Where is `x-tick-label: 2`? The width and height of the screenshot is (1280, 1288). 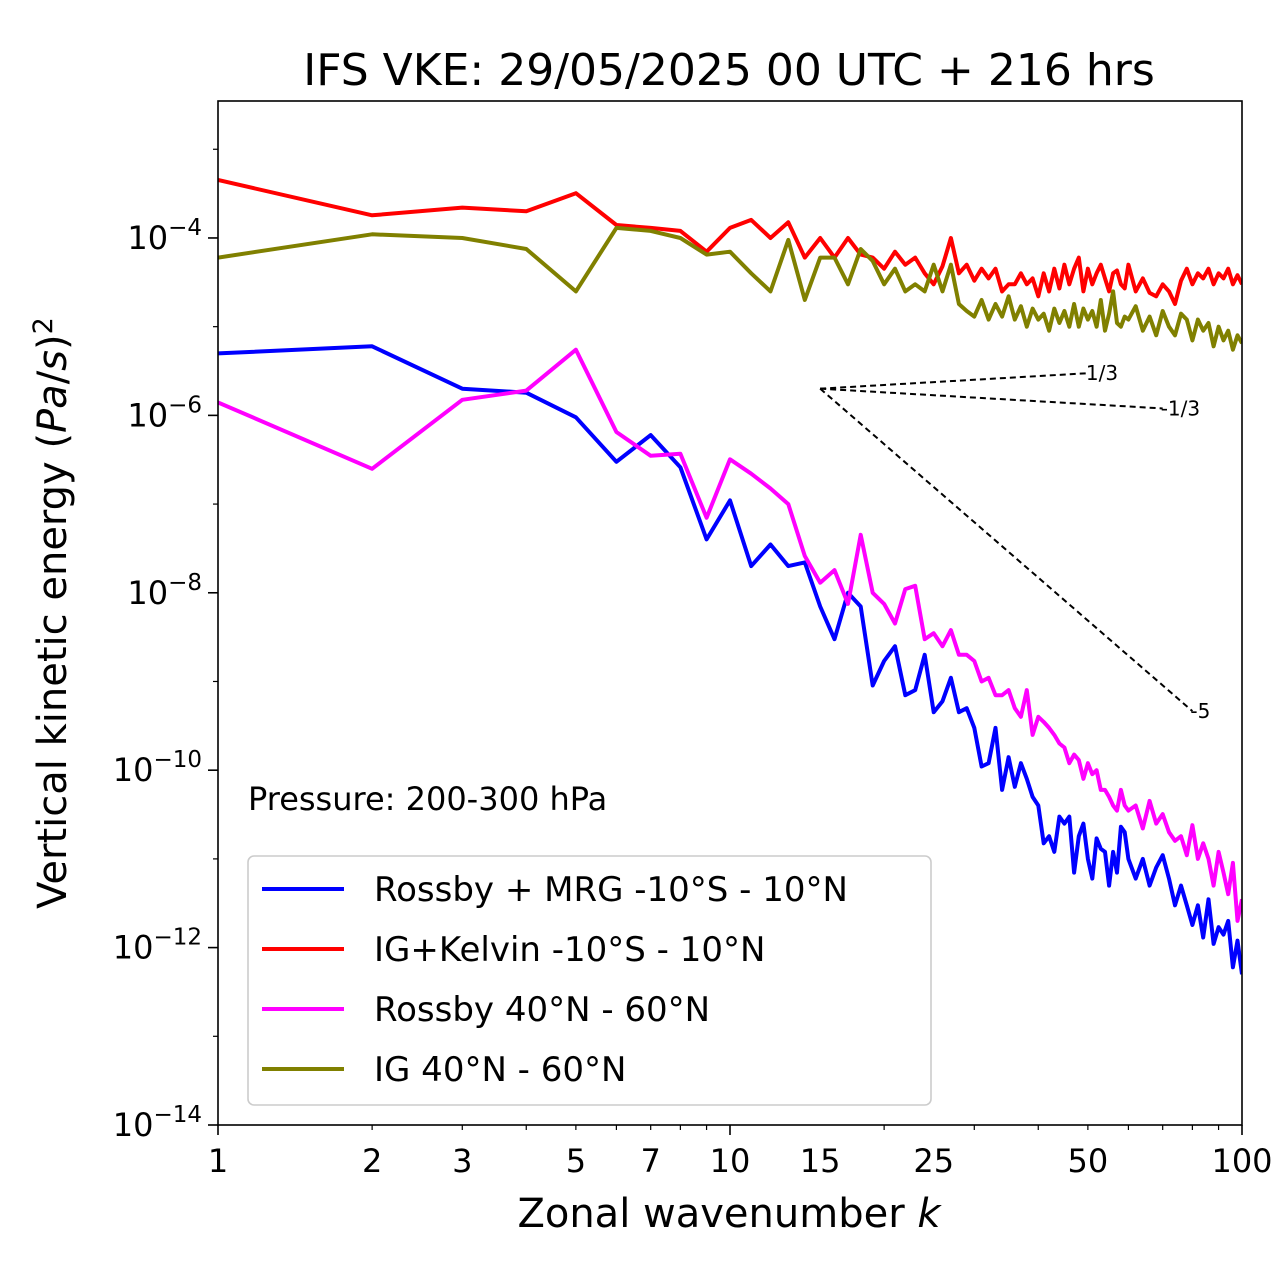
x-tick-label: 2 is located at coordinates (372, 1161).